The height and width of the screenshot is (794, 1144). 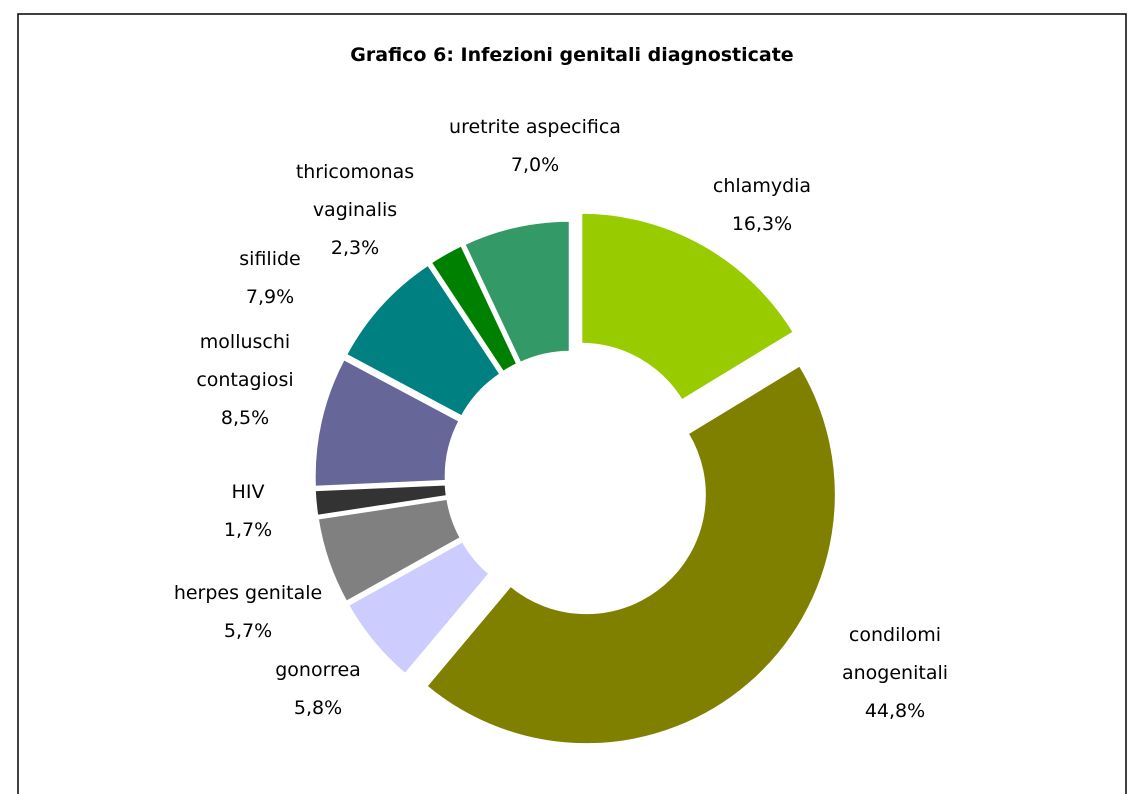 I want to click on category-label: molluschi contagiosi, so click(x=245, y=361).